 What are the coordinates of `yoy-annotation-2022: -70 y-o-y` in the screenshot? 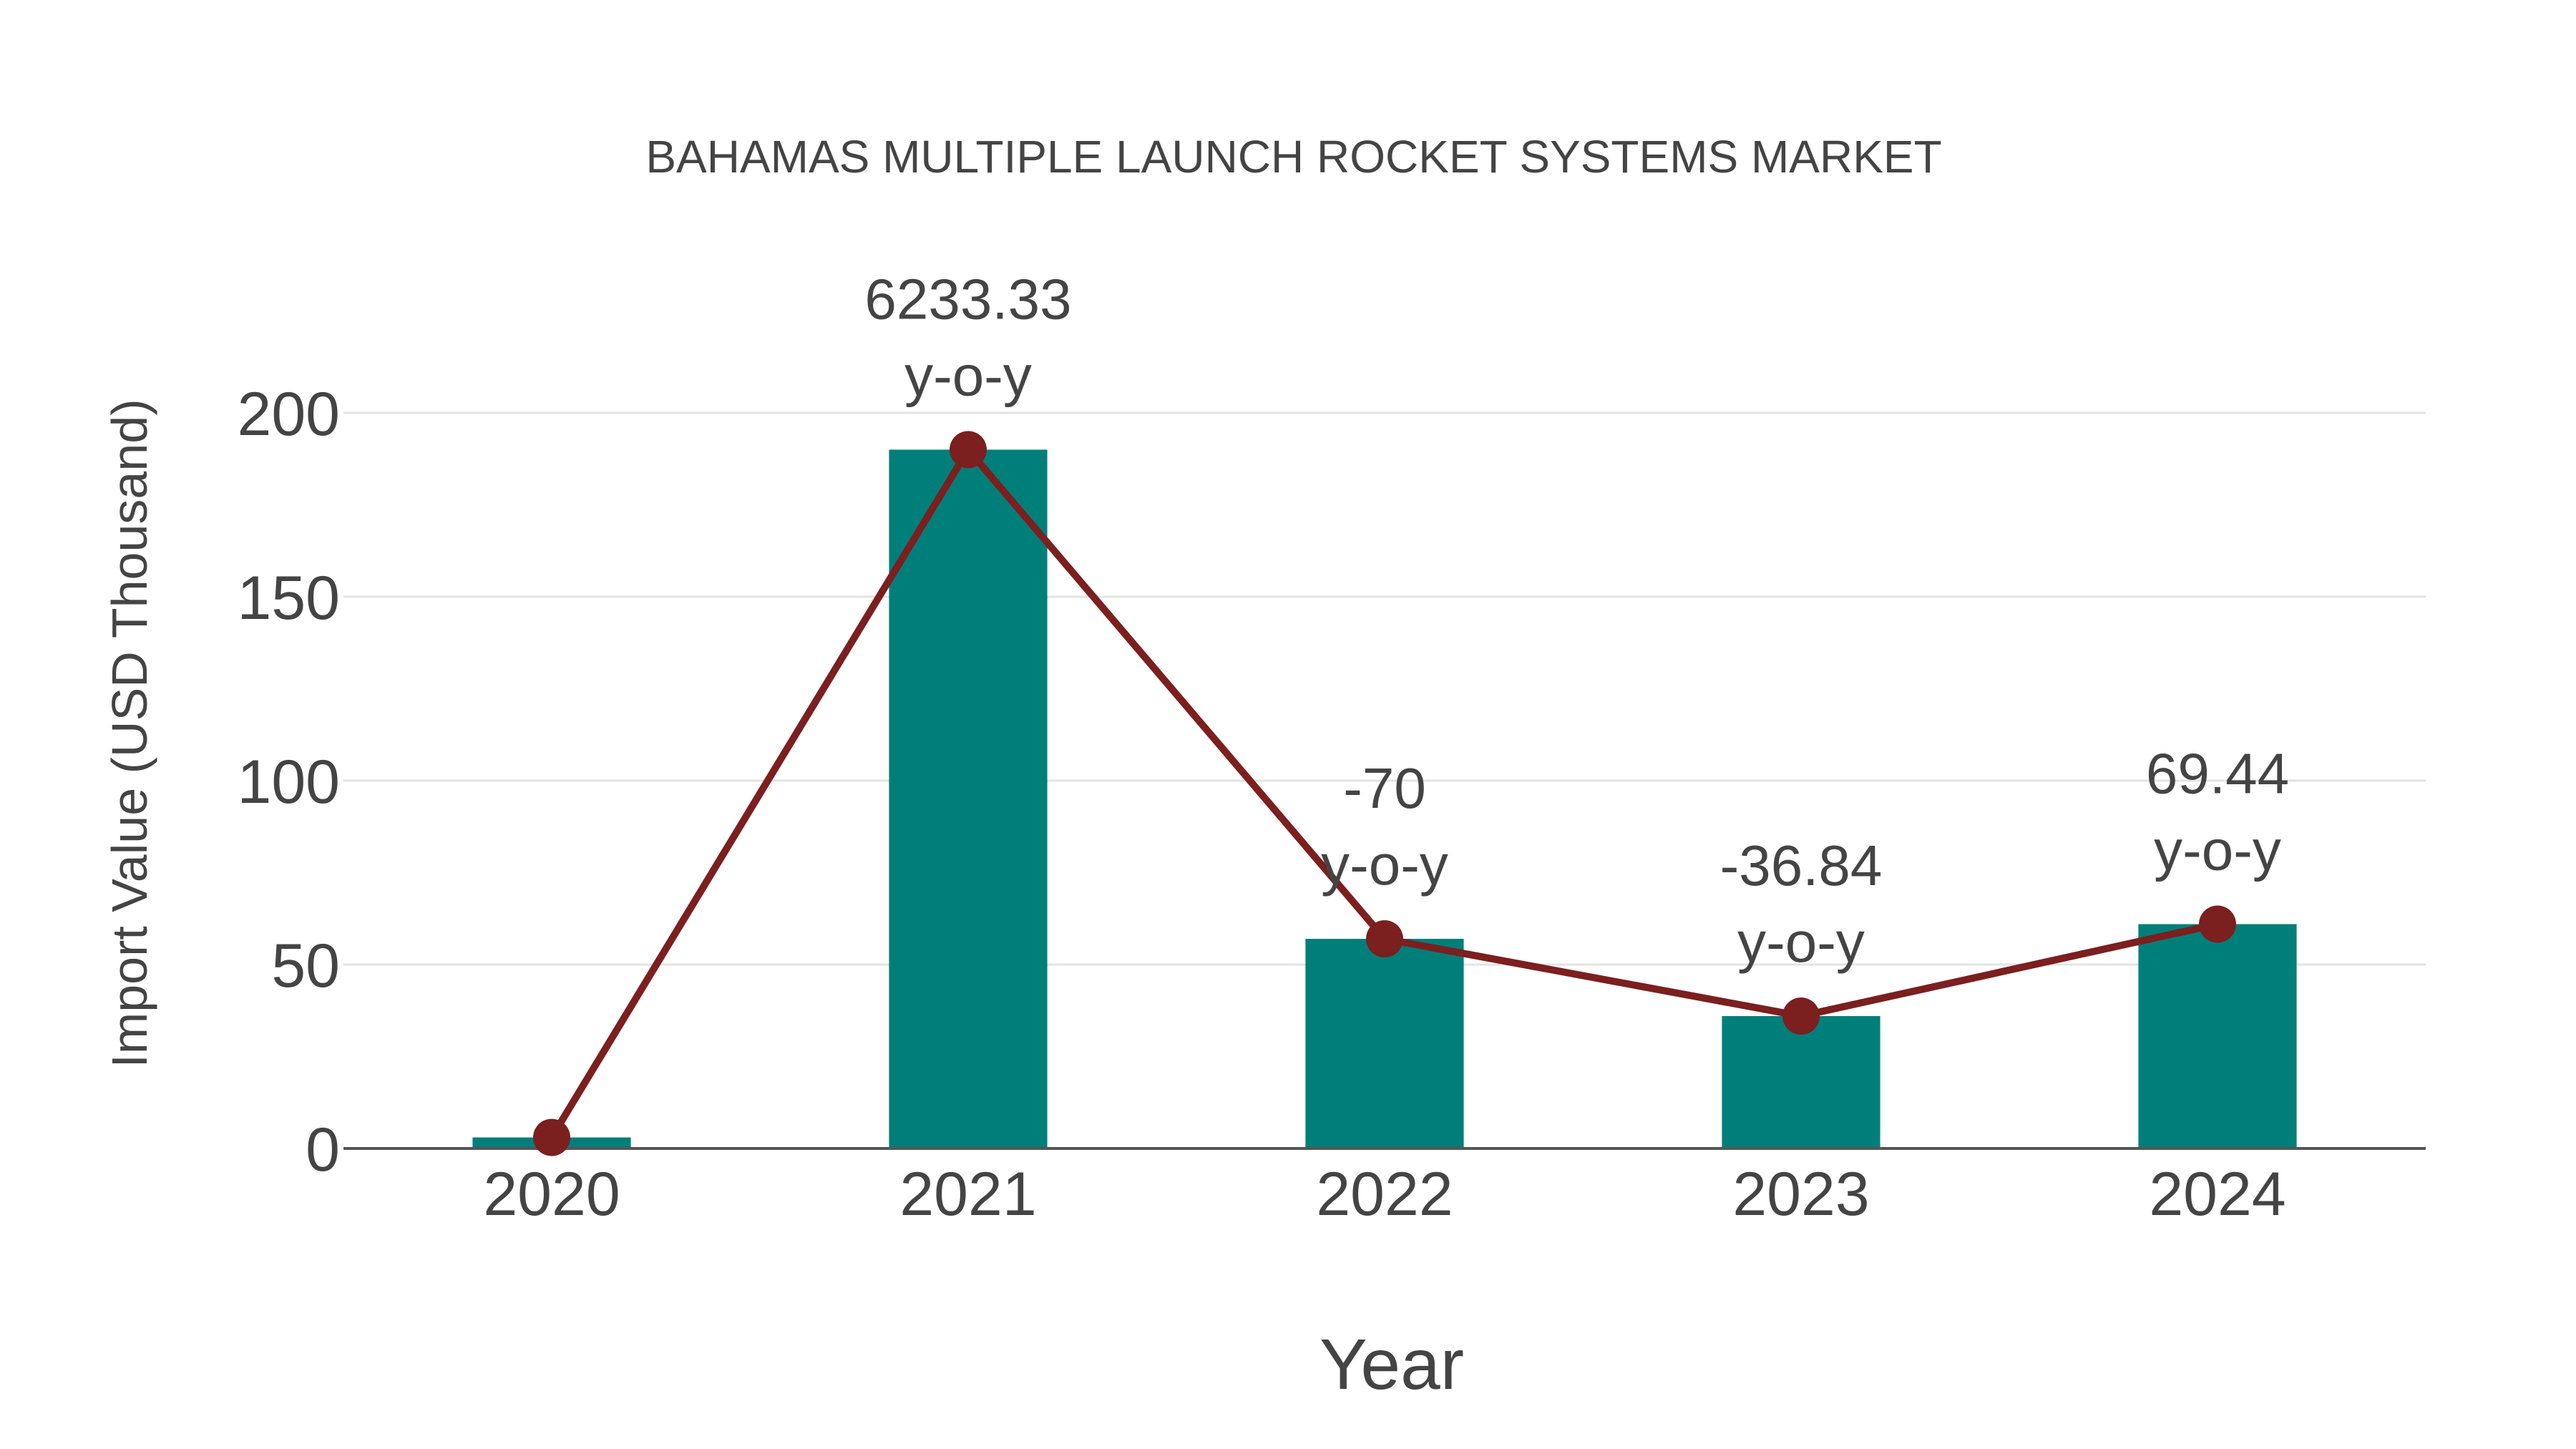 It's located at (1384, 826).